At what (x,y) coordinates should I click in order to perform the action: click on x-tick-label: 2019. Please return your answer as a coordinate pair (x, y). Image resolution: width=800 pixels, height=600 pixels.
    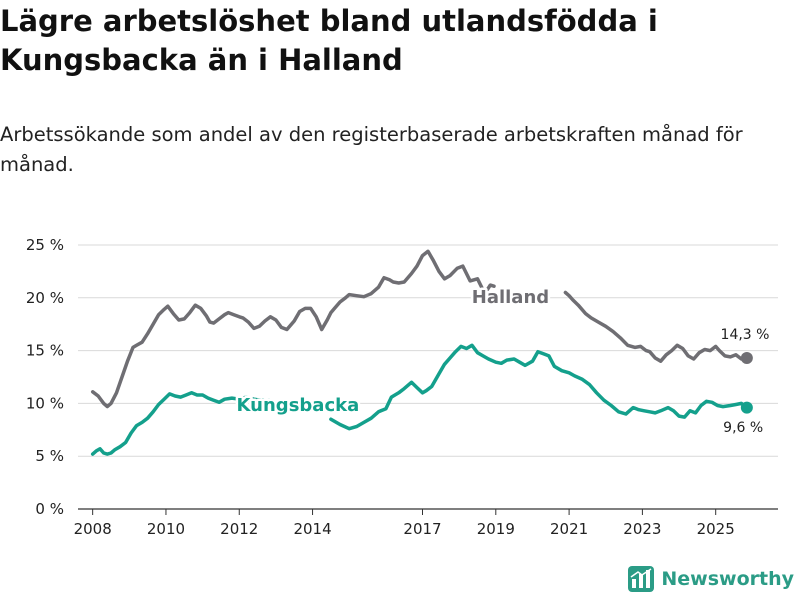
    Looking at the image, I should click on (496, 529).